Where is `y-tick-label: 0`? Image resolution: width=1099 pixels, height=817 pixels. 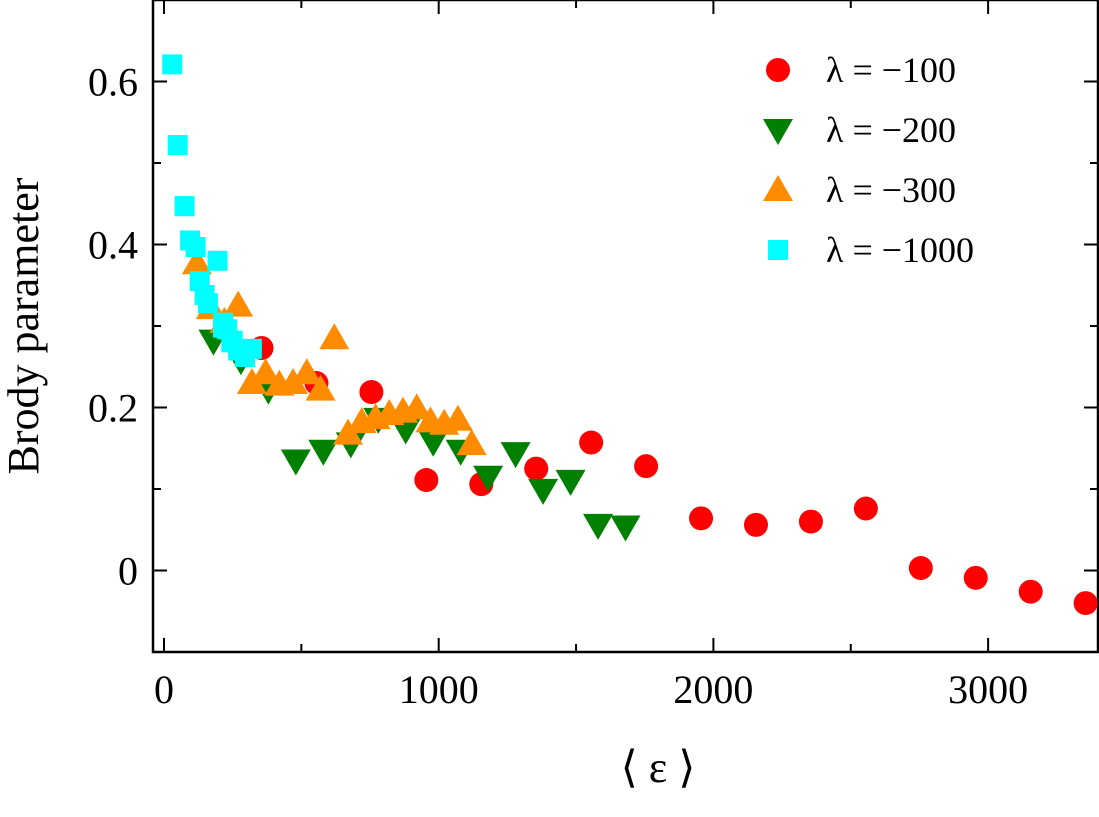 y-tick-label: 0 is located at coordinates (128, 571).